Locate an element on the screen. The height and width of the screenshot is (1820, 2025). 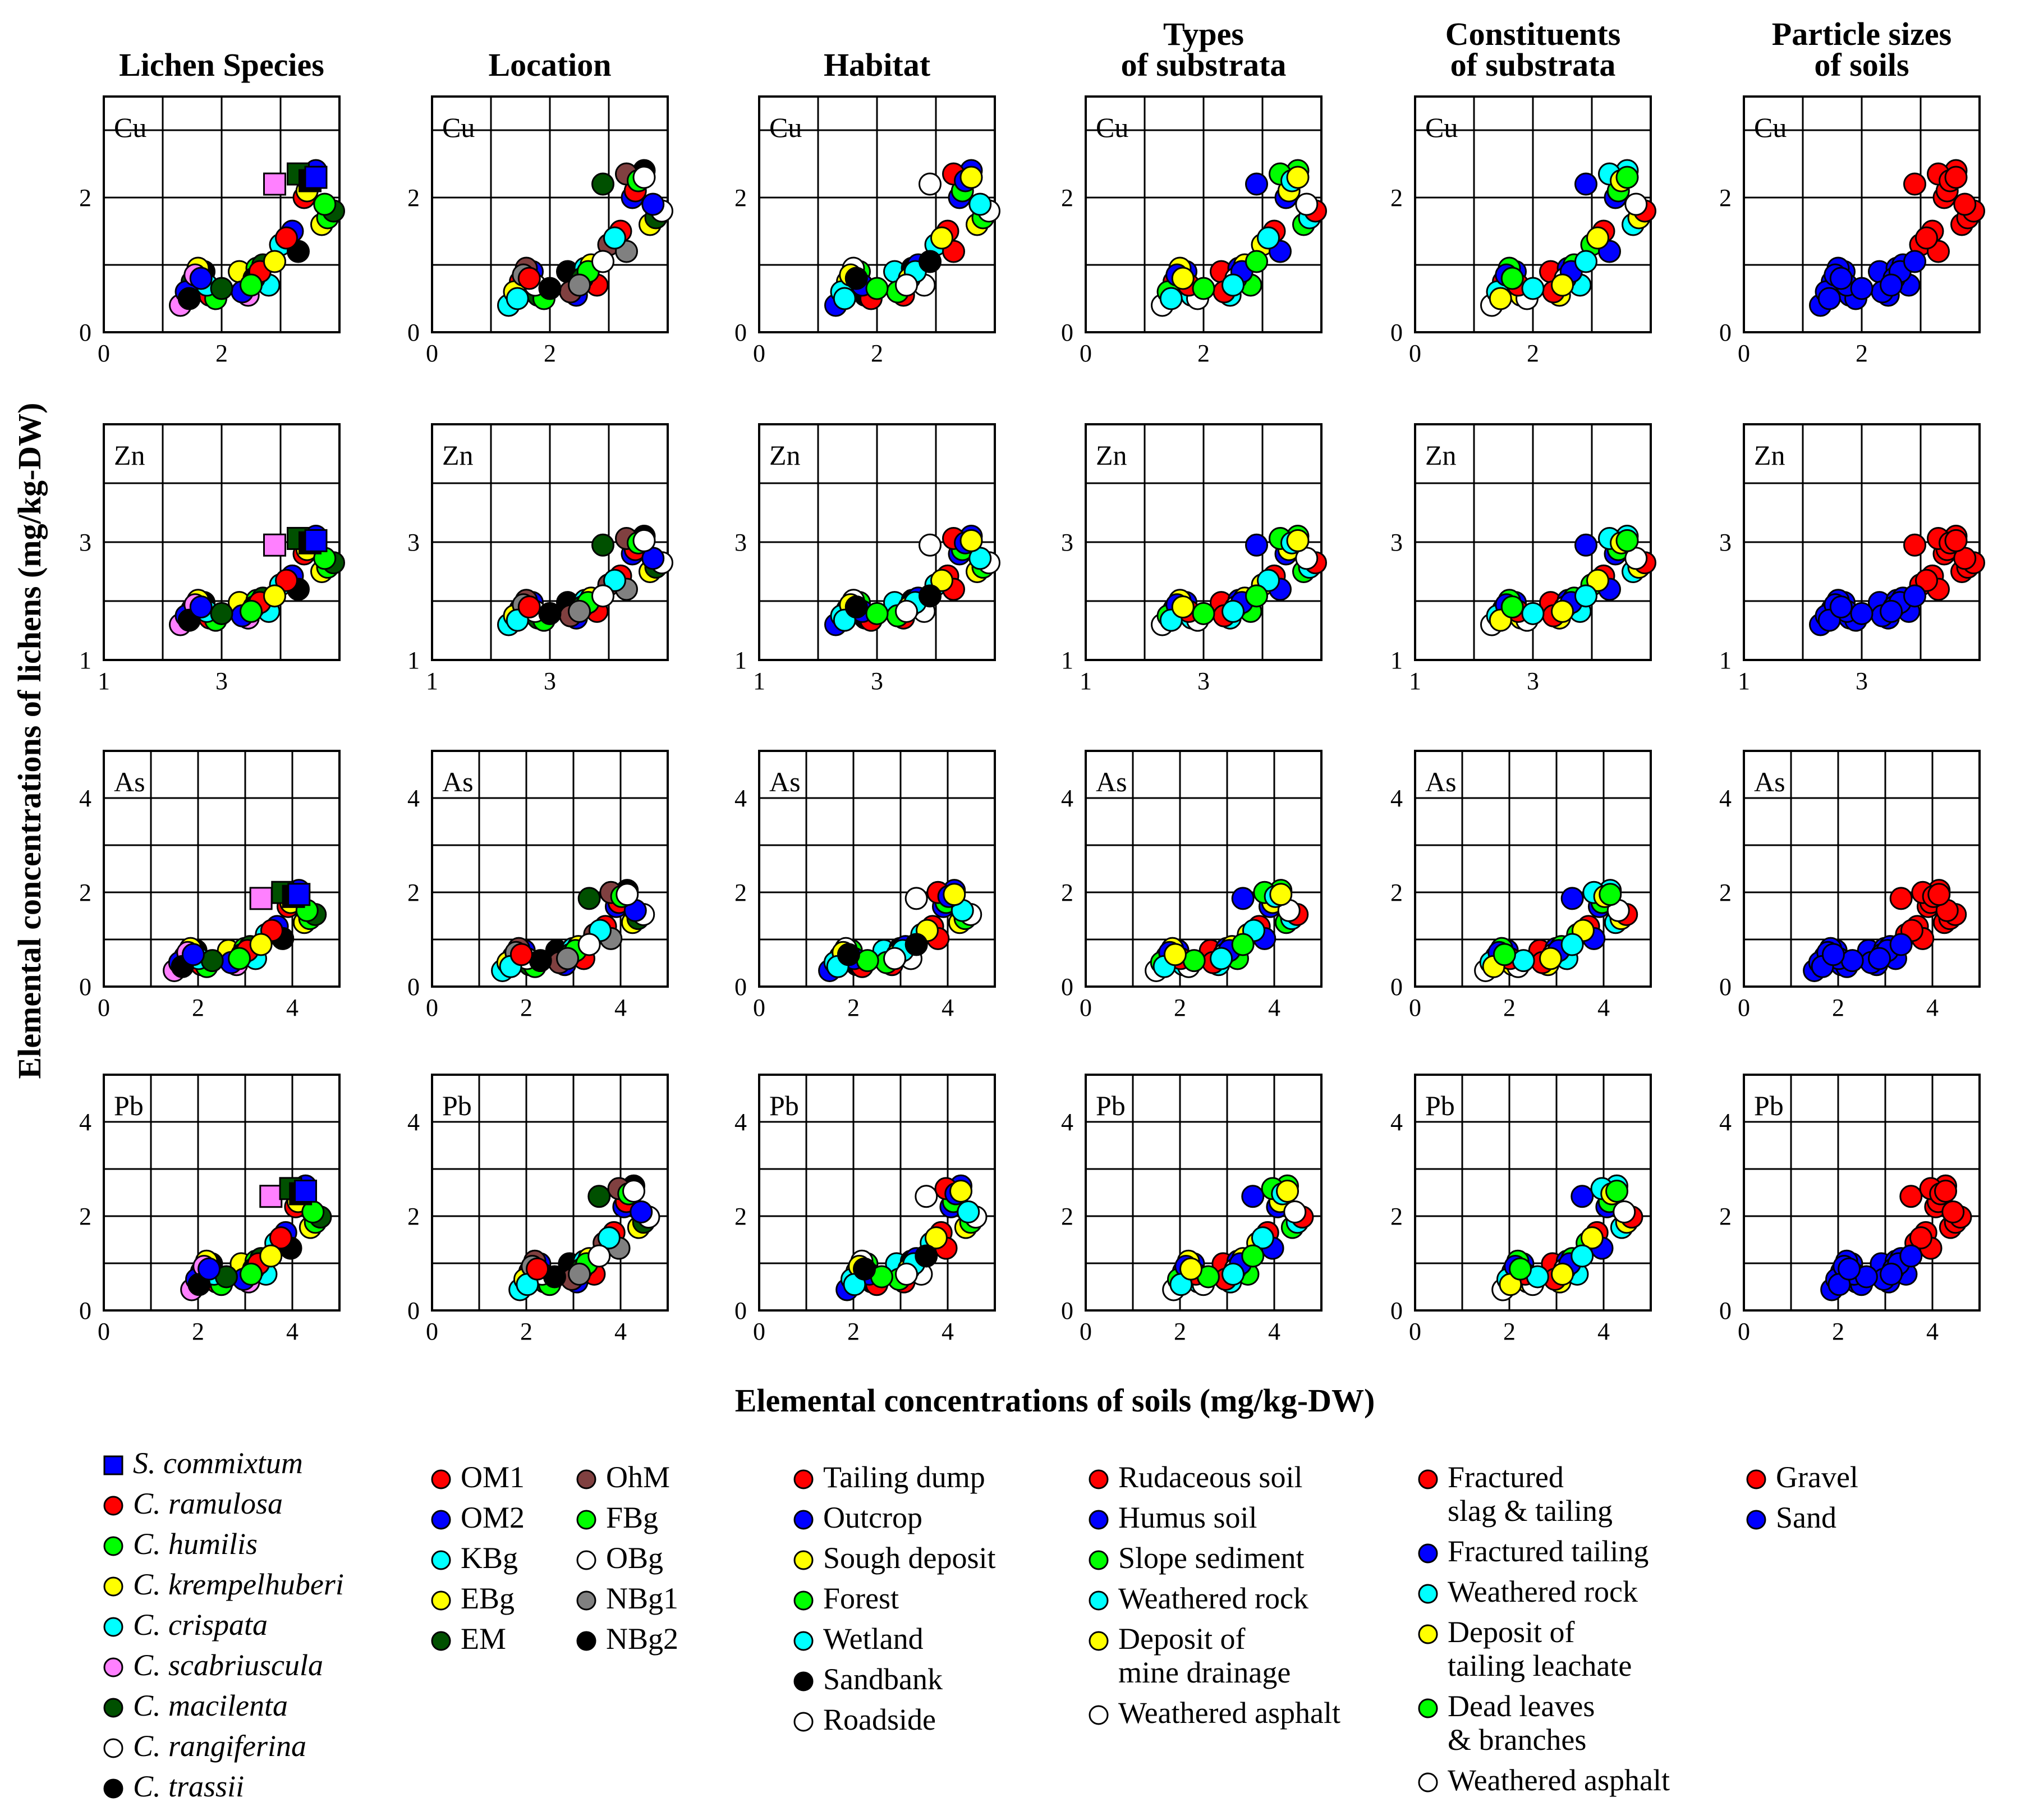
panel-Zn-0: Zn 1 3 1 3 is located at coordinates (212, 559).